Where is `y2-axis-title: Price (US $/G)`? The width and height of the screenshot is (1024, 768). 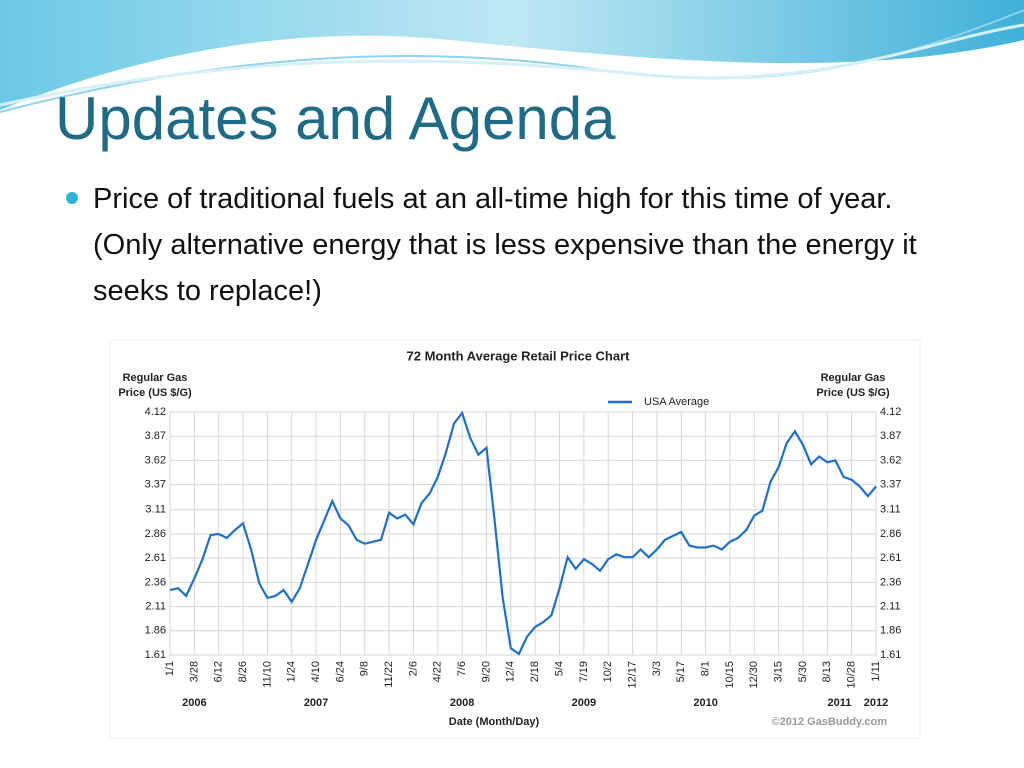
y2-axis-title: Price (US $/G) is located at coordinates (853, 393).